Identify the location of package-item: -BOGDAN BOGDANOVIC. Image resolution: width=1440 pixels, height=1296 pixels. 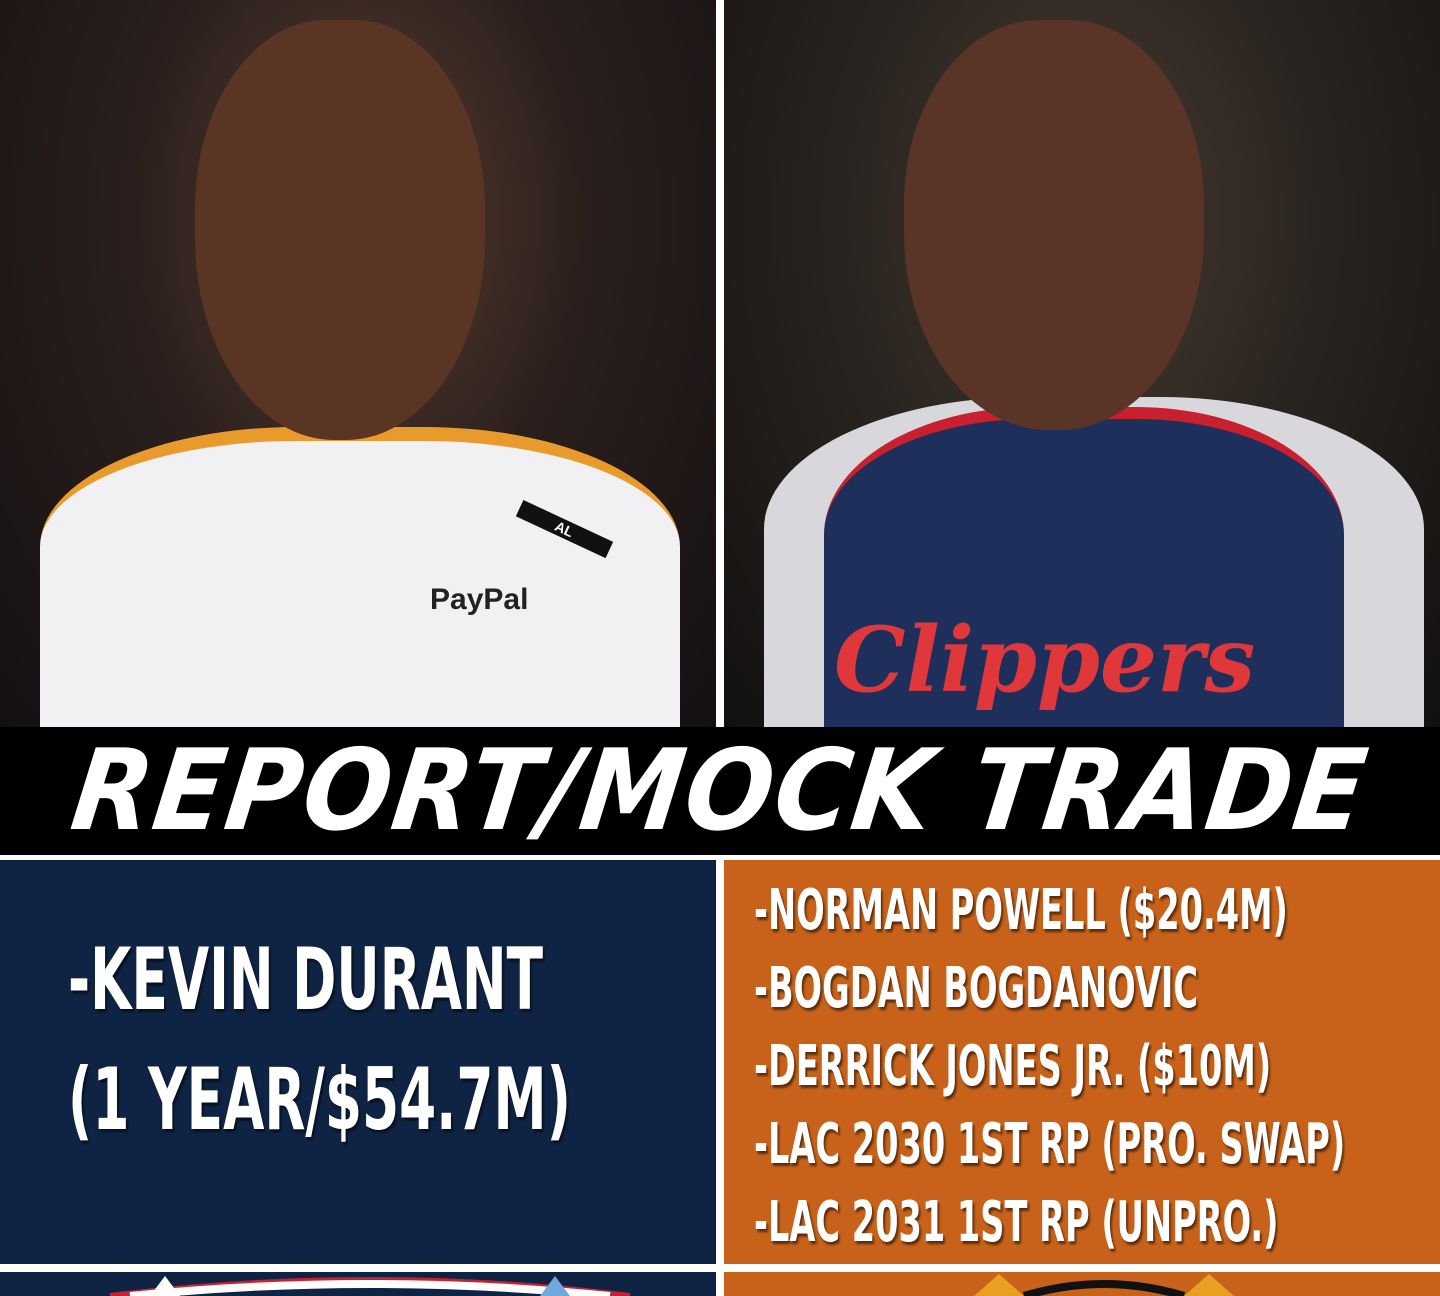
(976, 988).